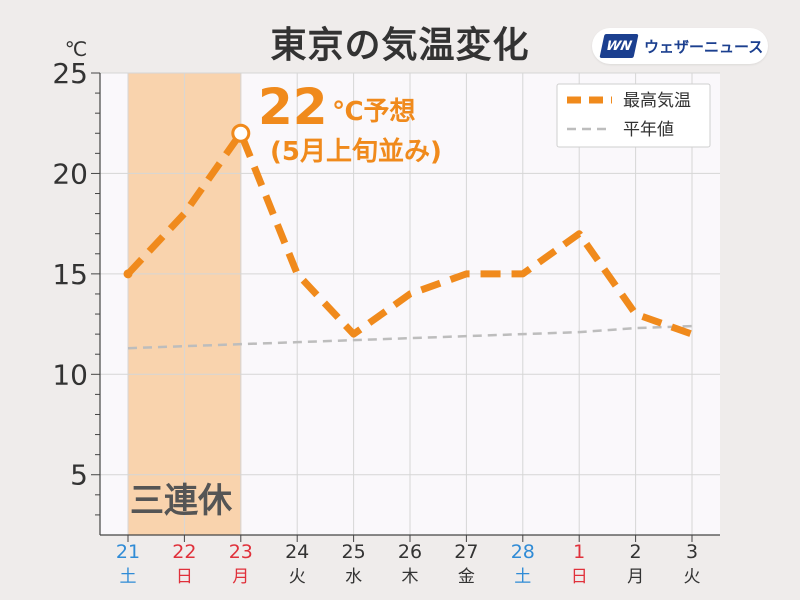 The image size is (800, 600). Describe the element at coordinates (70, 173) in the screenshot. I see `y-tick-label-20: 20` at that location.